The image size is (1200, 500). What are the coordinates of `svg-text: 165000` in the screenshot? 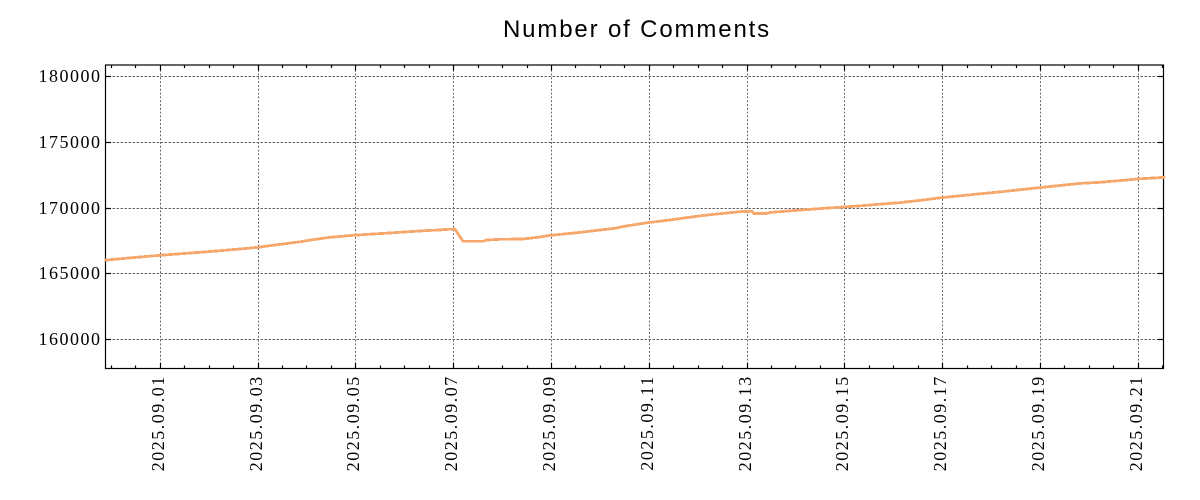 It's located at (70, 273).